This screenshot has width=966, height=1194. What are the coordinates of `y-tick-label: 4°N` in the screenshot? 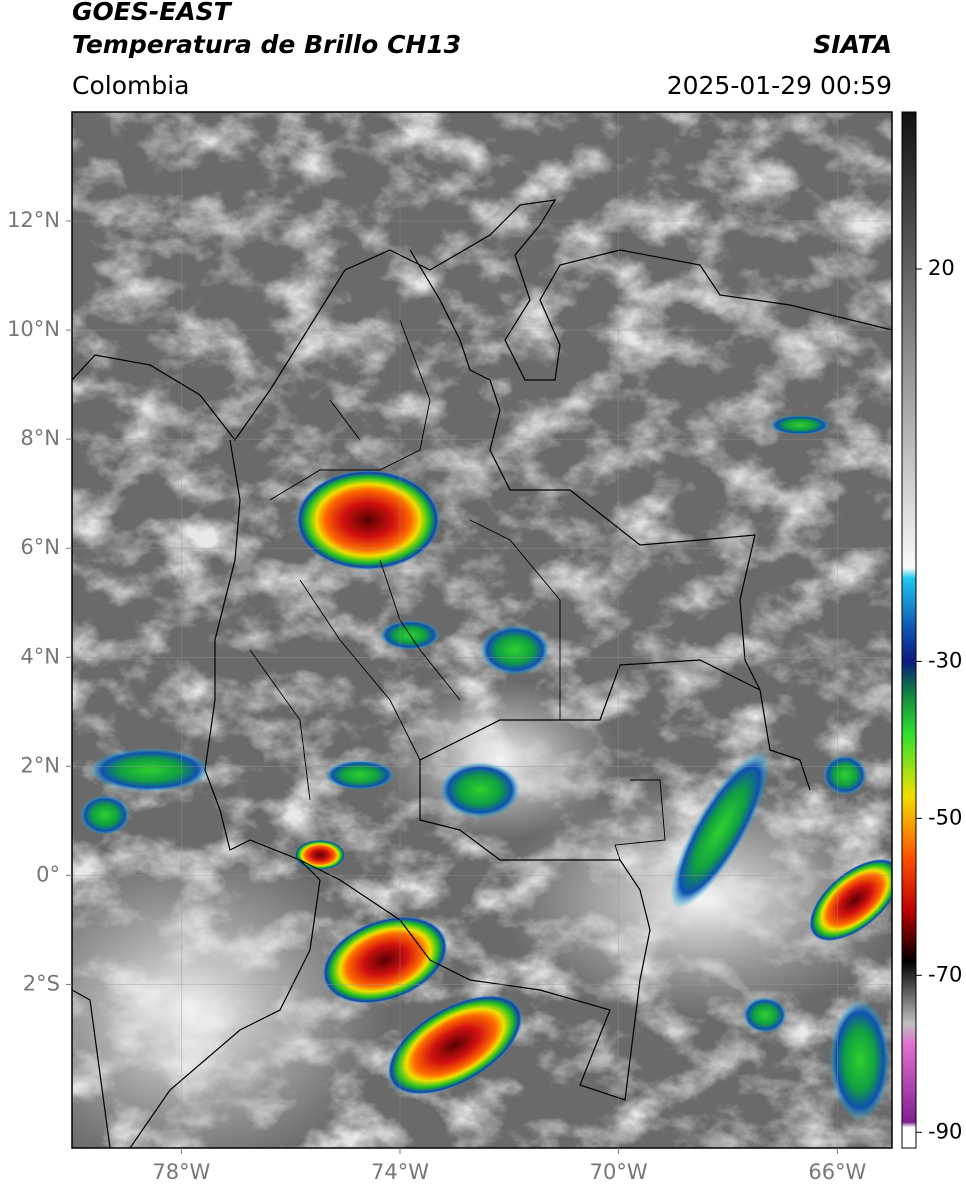 It's located at (40, 656).